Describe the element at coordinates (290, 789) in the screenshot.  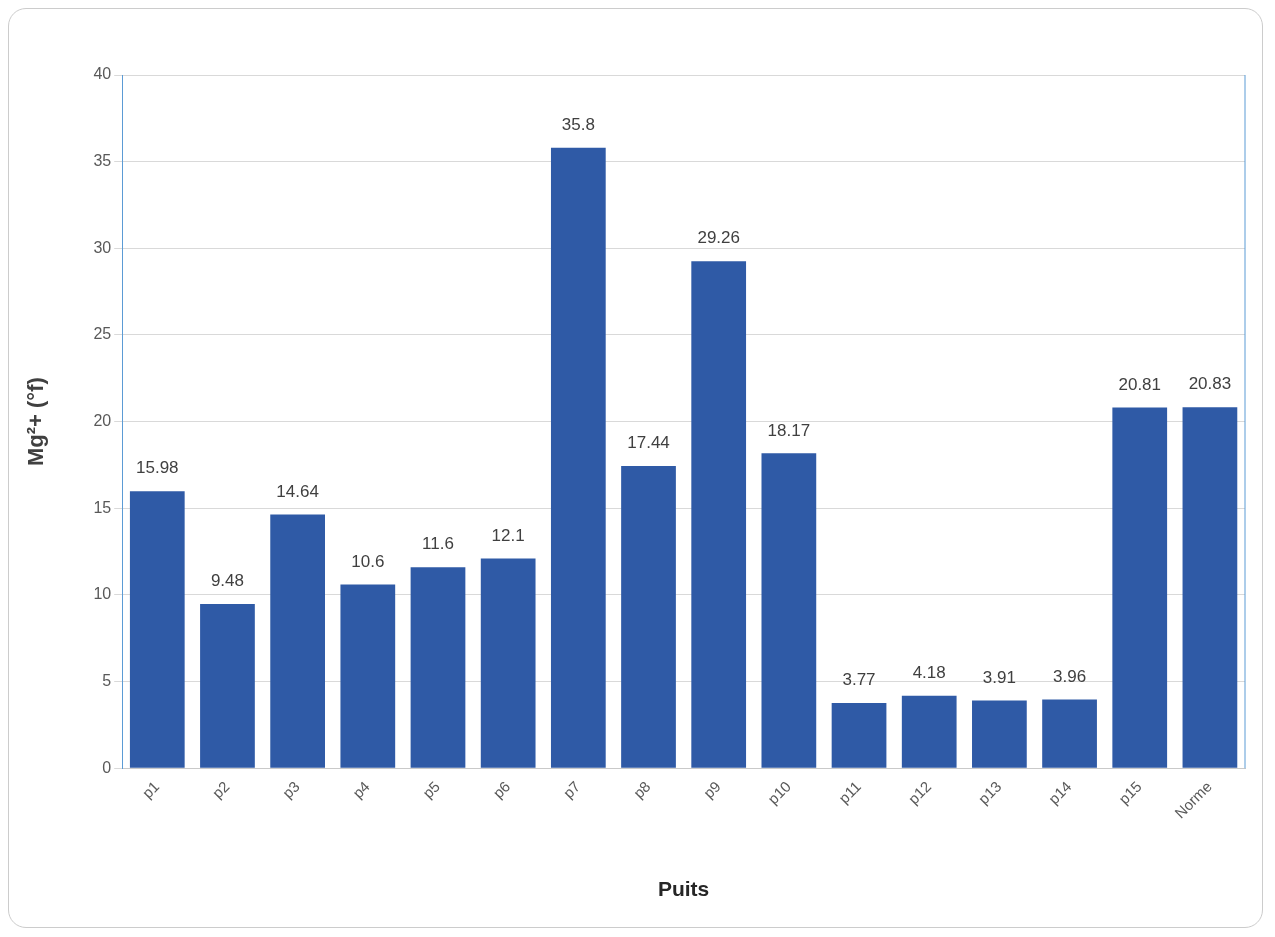
I see `x-tick-label: p3` at that location.